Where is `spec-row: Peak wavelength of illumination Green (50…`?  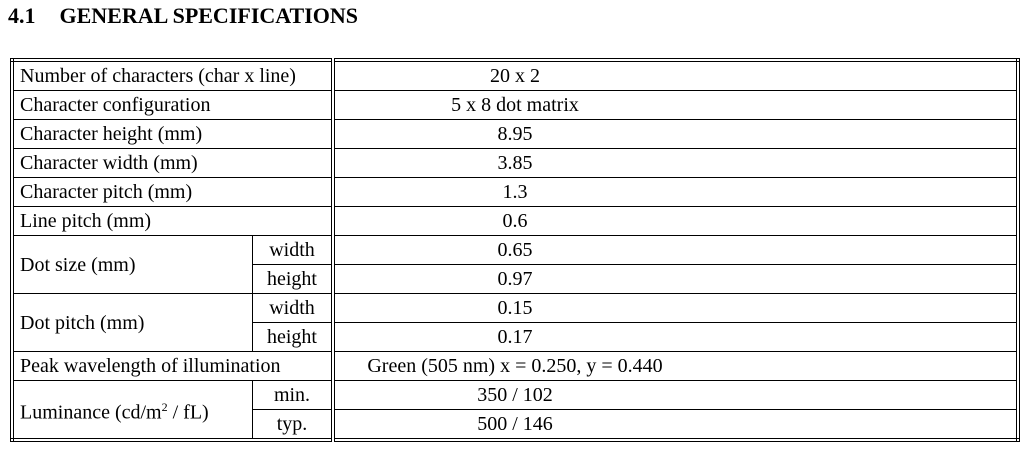 spec-row: Peak wavelength of illumination Green (50… is located at coordinates (515, 366).